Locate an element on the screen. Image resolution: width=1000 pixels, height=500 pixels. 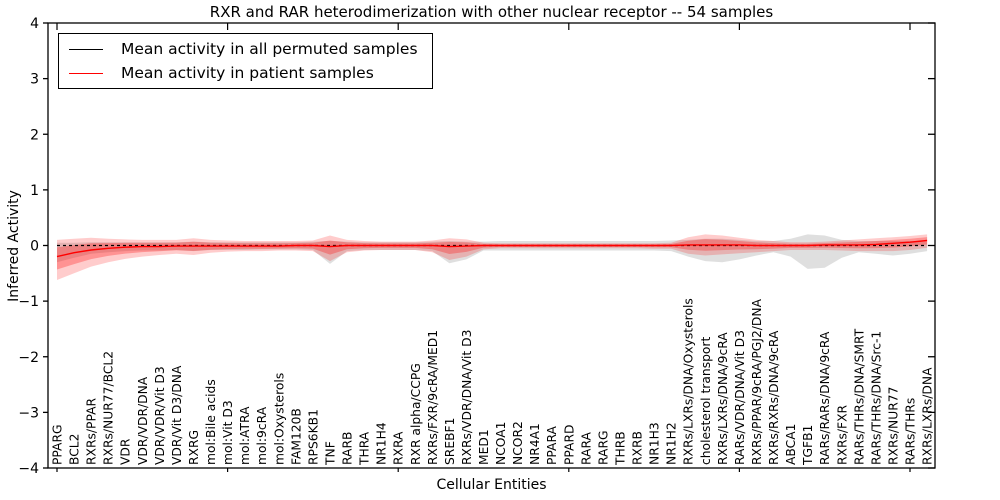
x-entity-label: RARB is located at coordinates (348, 448).